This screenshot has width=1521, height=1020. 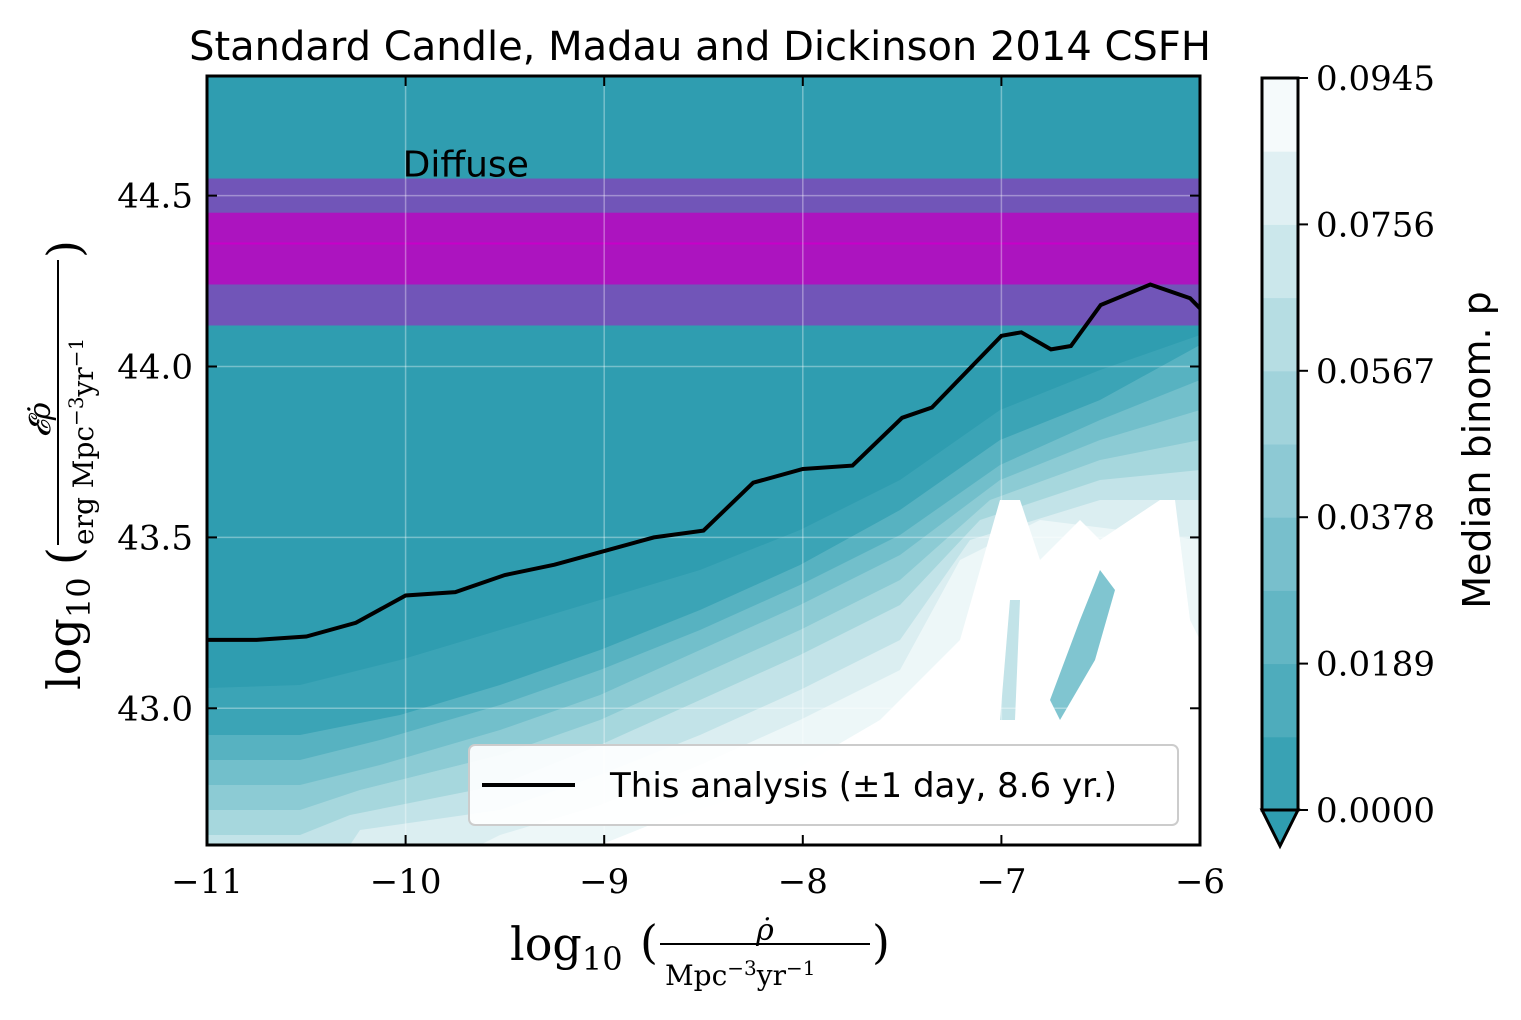 I want to click on y-axis-label: log10 ( 𝓔ρ̇ erg Mpc−3yr−1 ), so click(x=61, y=465).